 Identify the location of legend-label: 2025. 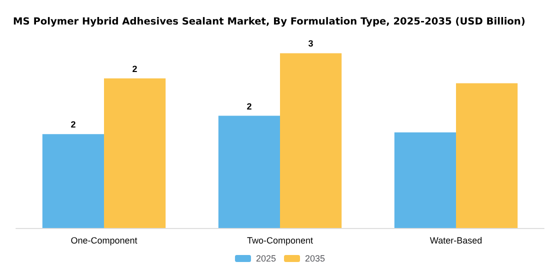
(266, 259).